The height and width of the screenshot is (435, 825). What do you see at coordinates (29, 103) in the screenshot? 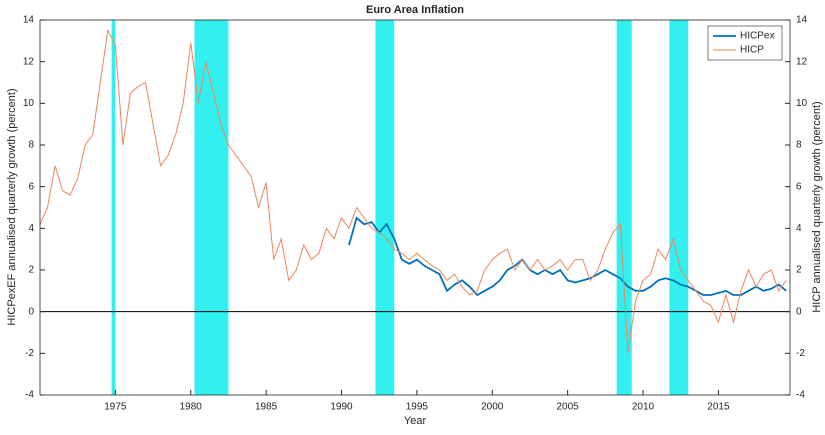
I see `y-tick-label: 10` at bounding box center [29, 103].